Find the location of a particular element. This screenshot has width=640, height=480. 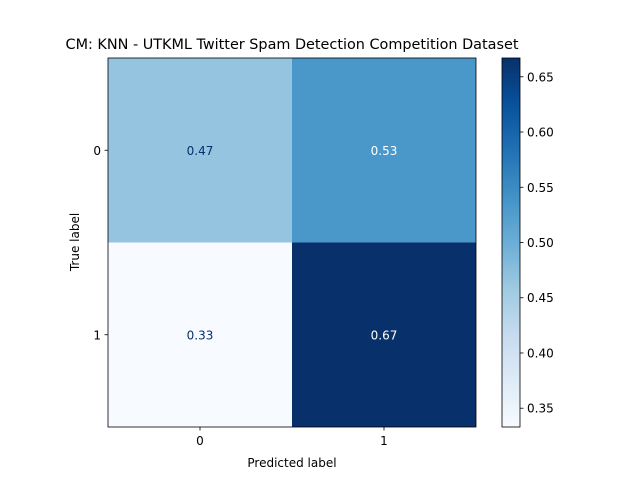

colorbar-ticks: 0.35 0.40 0.45 0.50 0.55 0.60 0.65 is located at coordinates (537, 243).